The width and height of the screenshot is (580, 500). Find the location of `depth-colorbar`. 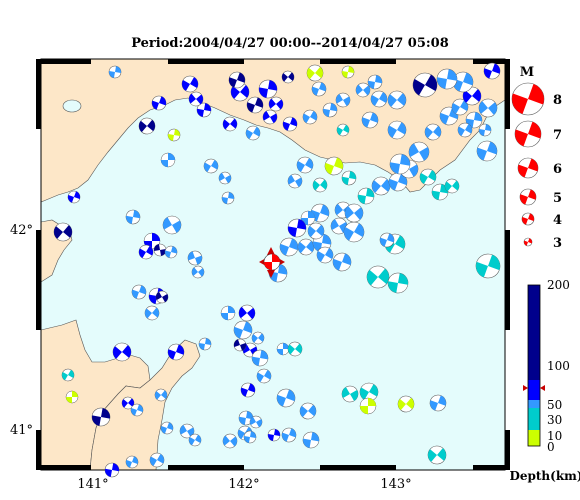

depth-colorbar is located at coordinates (534, 365).